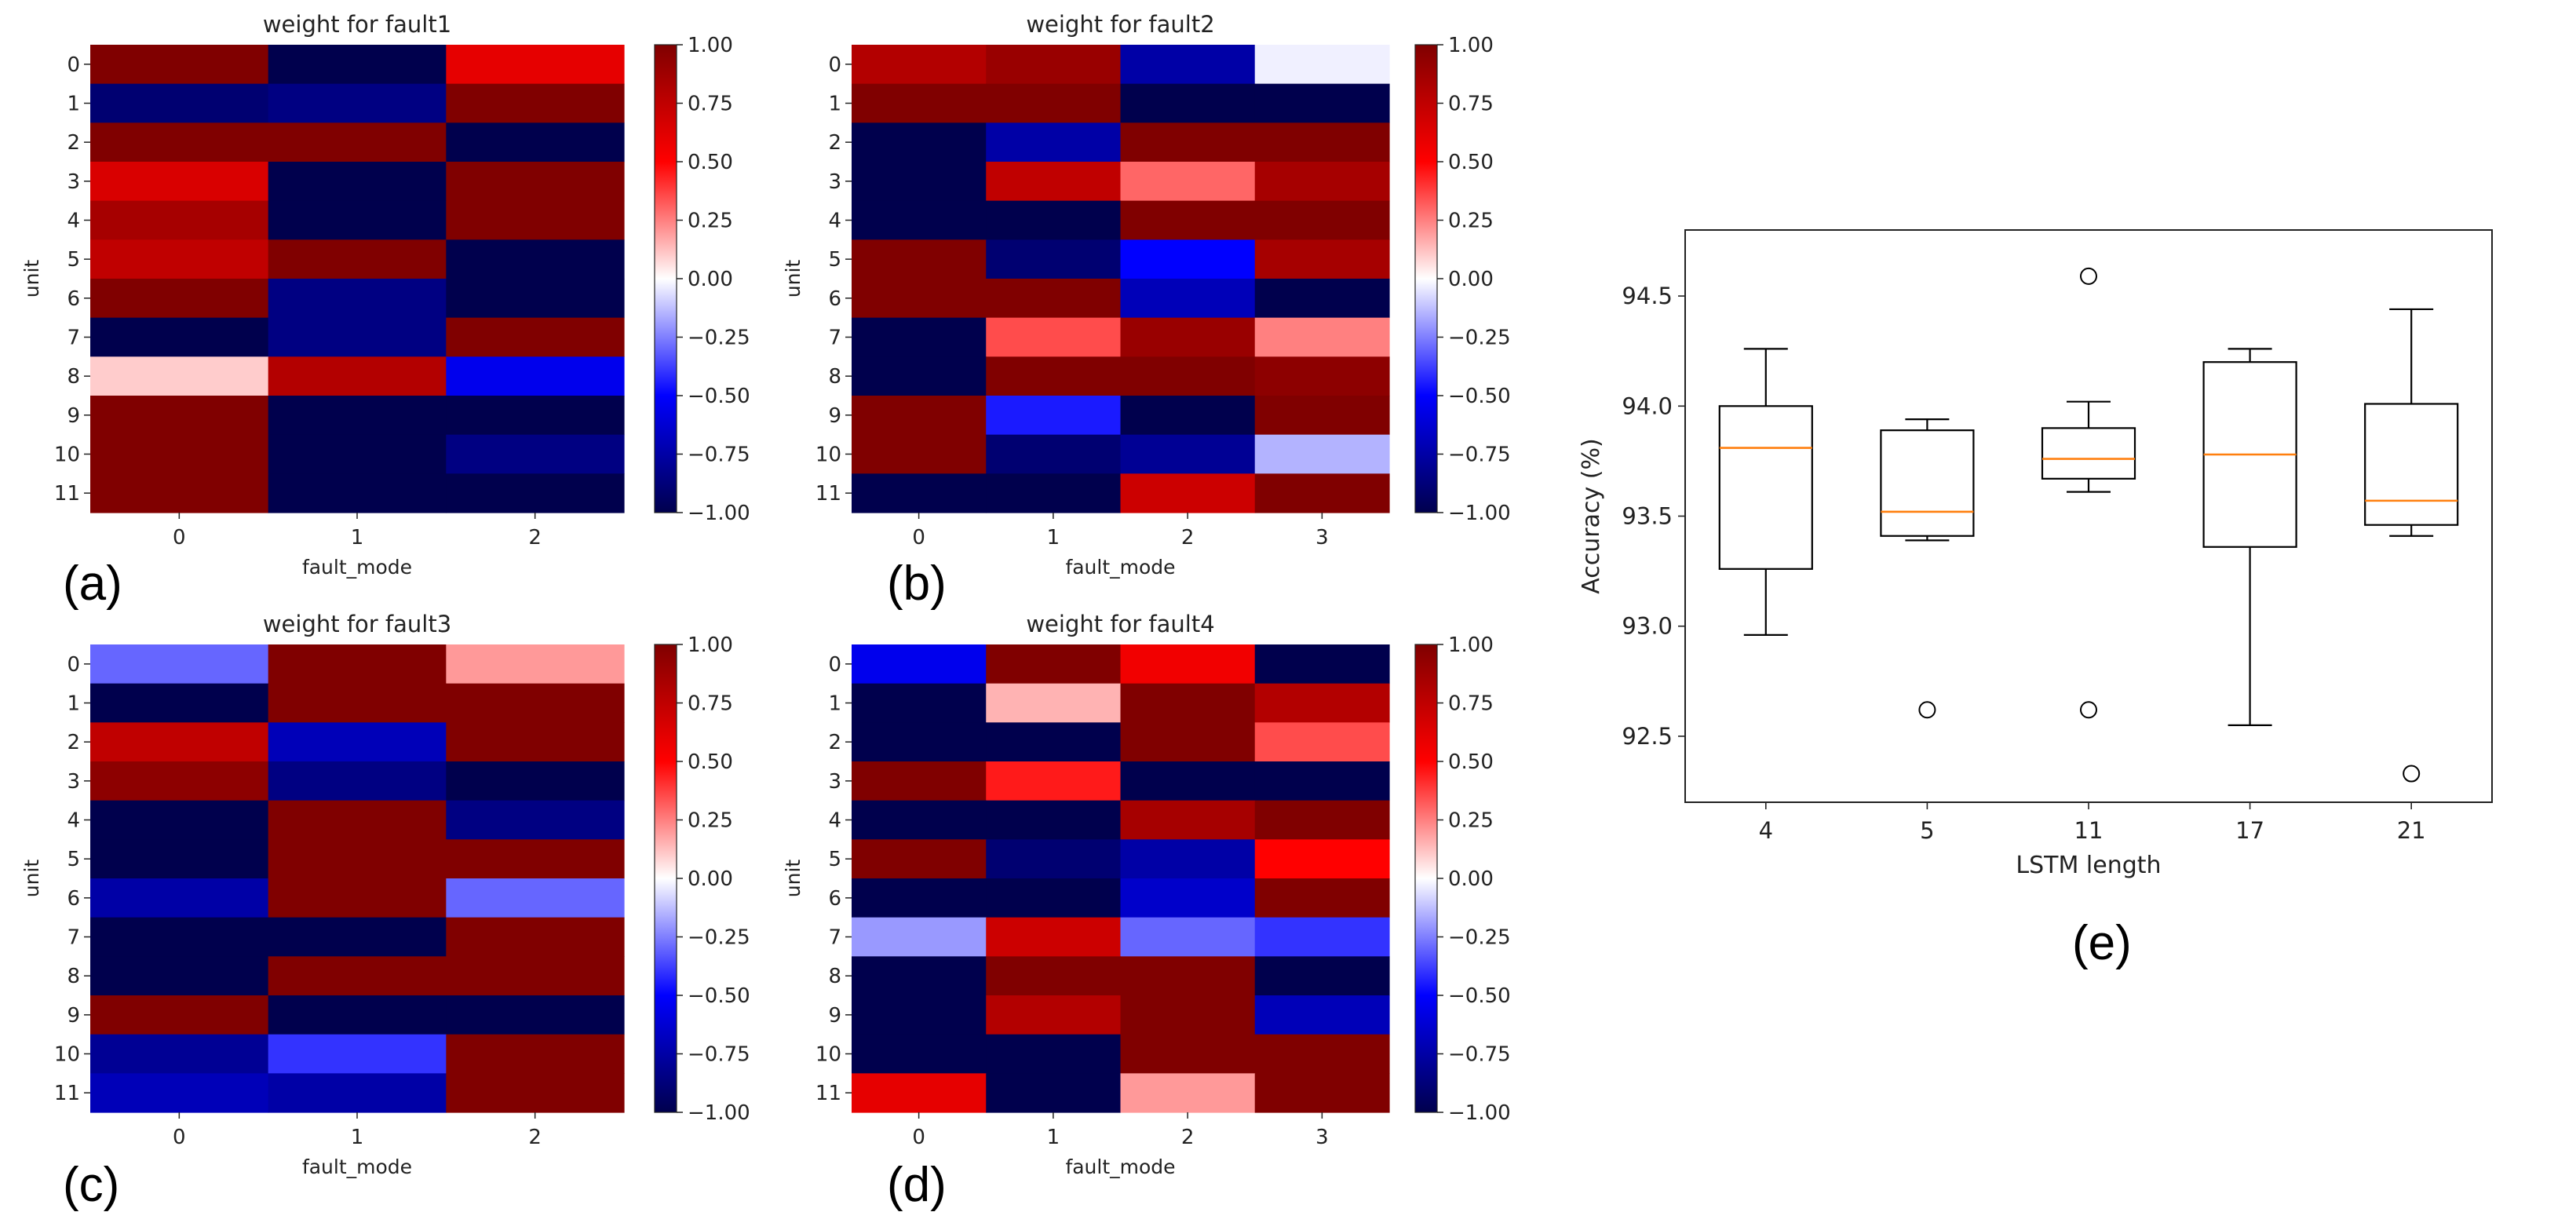 This screenshot has height=1223, width=2576. What do you see at coordinates (2088, 710) in the screenshot?
I see `outlier-point` at bounding box center [2088, 710].